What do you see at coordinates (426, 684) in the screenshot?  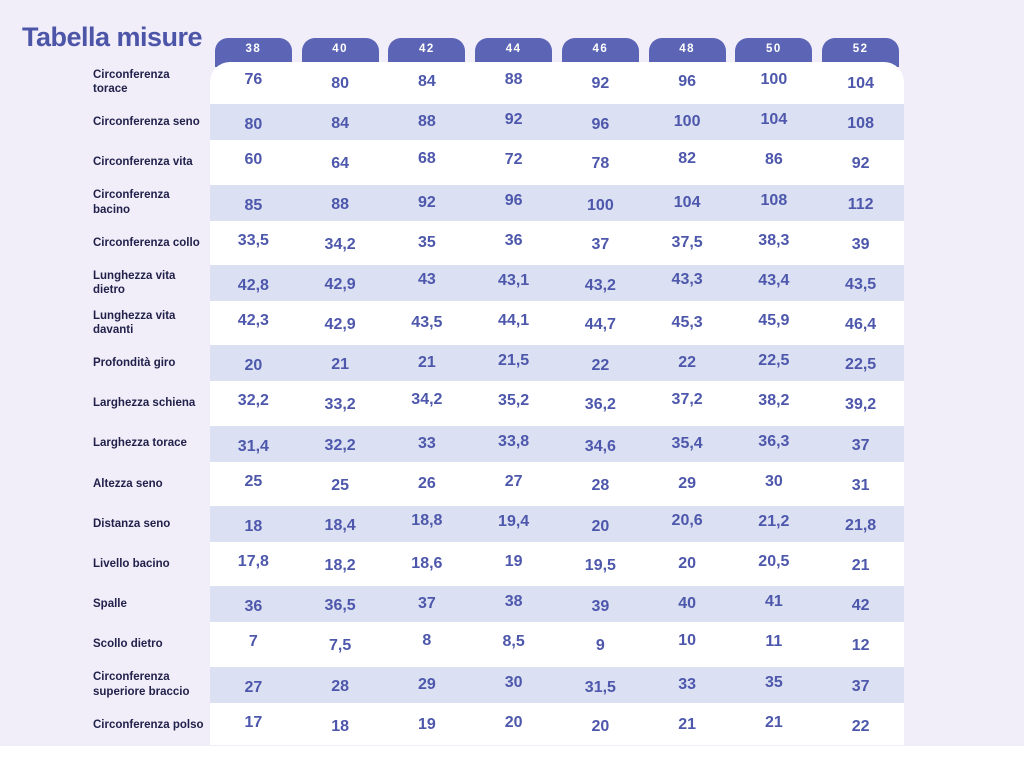 I see `measurement-cell: 29` at bounding box center [426, 684].